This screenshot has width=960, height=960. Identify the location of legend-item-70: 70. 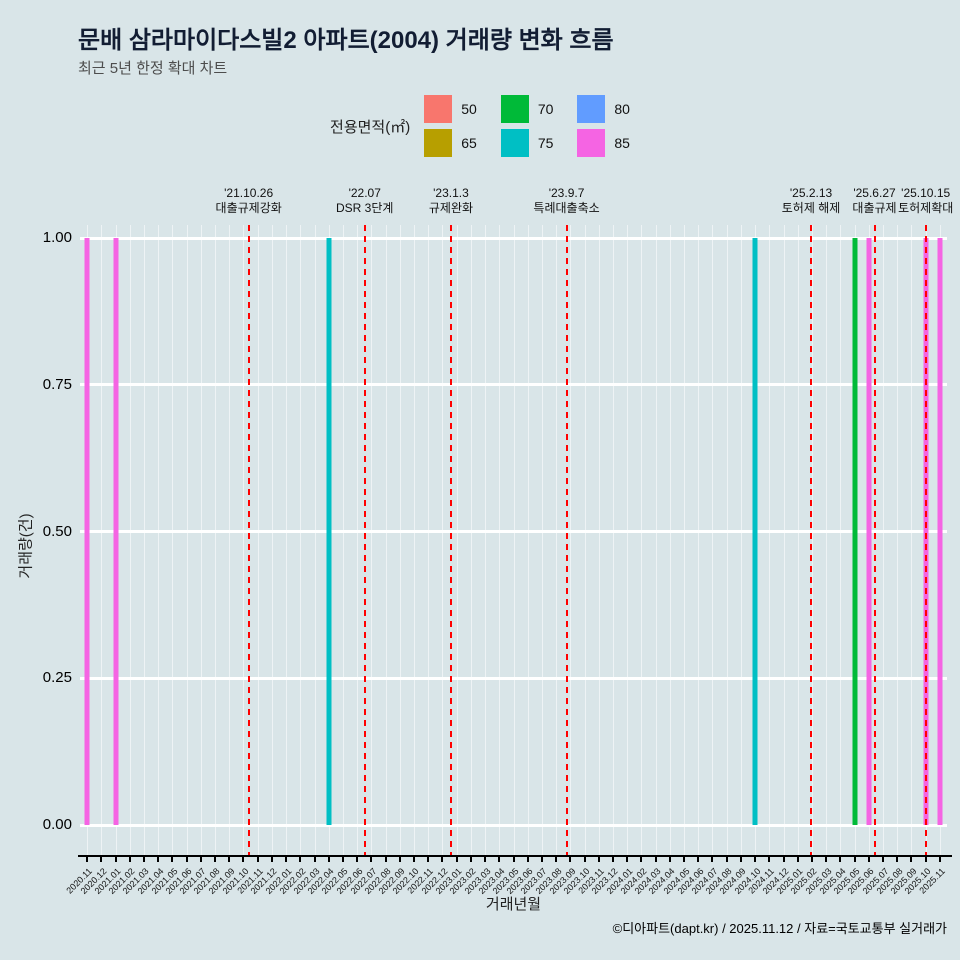
(526, 109).